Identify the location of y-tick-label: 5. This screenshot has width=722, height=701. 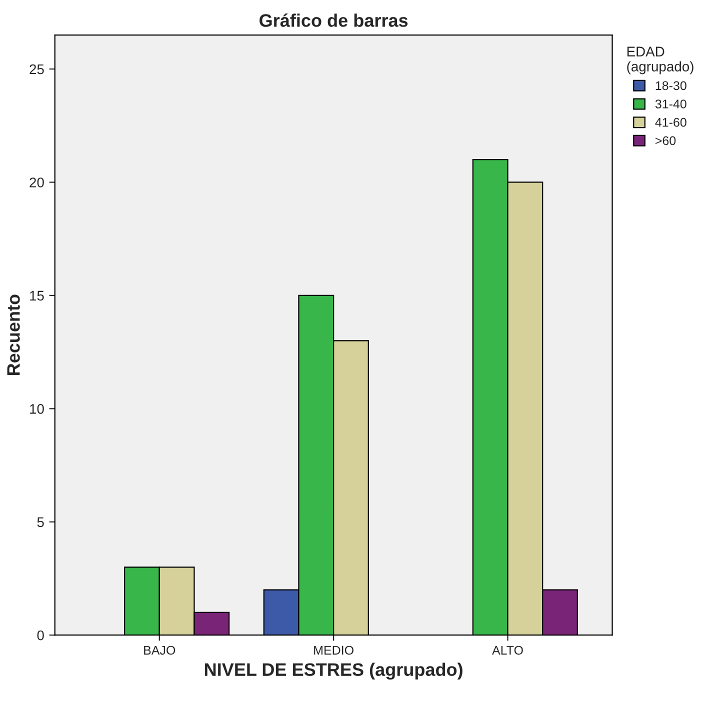
(40, 522).